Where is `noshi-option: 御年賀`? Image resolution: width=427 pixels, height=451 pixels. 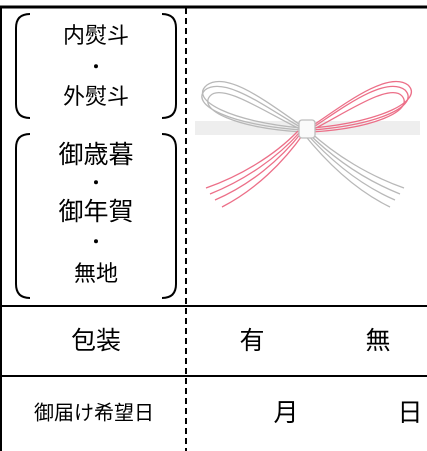
noshi-option: 御年賀 is located at coordinates (95, 211).